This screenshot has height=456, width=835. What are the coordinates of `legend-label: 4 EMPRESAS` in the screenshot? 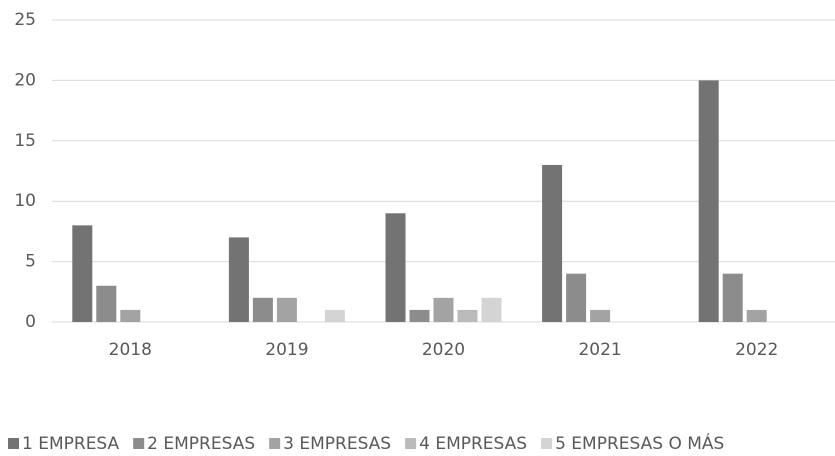 It's located at (473, 444).